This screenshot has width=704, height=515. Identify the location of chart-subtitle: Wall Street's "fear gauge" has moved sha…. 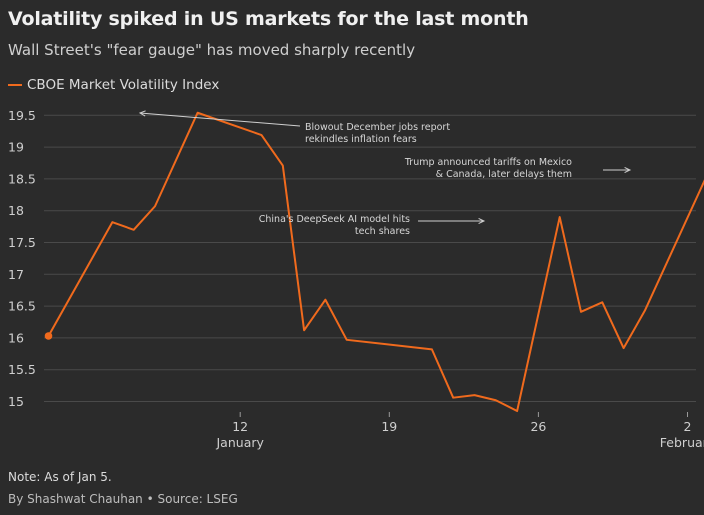
(212, 50).